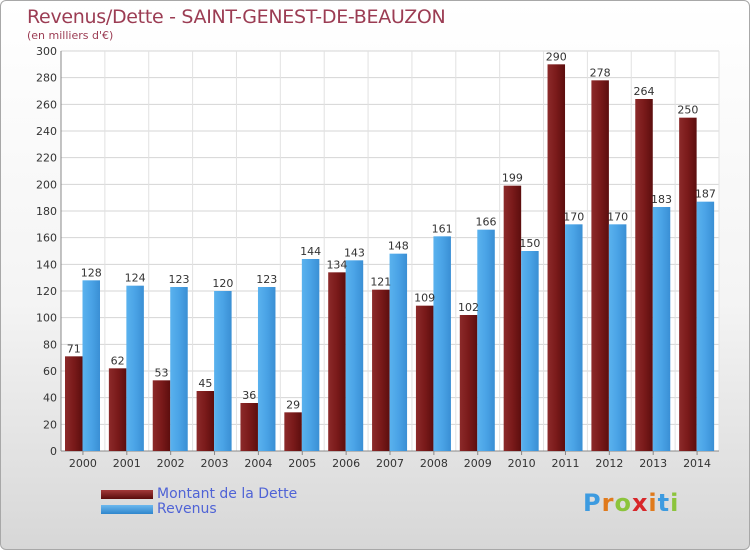 The height and width of the screenshot is (550, 750). What do you see at coordinates (83, 463) in the screenshot?
I see `x-tick-label: 2000` at bounding box center [83, 463].